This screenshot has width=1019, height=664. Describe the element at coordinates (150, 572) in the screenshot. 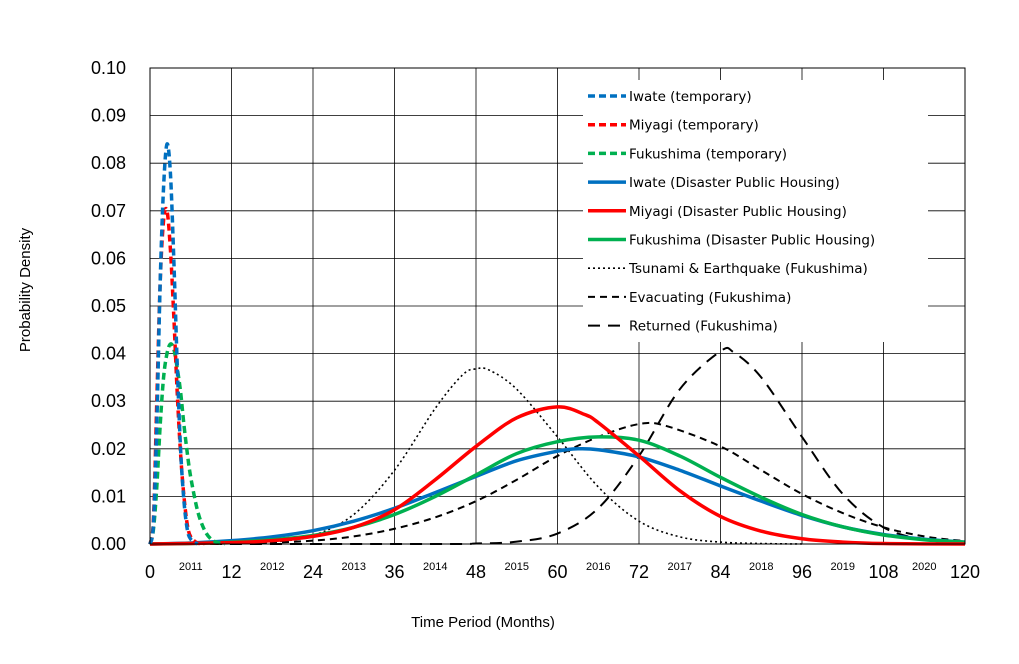

I see `x-tick-label: 0` at that location.